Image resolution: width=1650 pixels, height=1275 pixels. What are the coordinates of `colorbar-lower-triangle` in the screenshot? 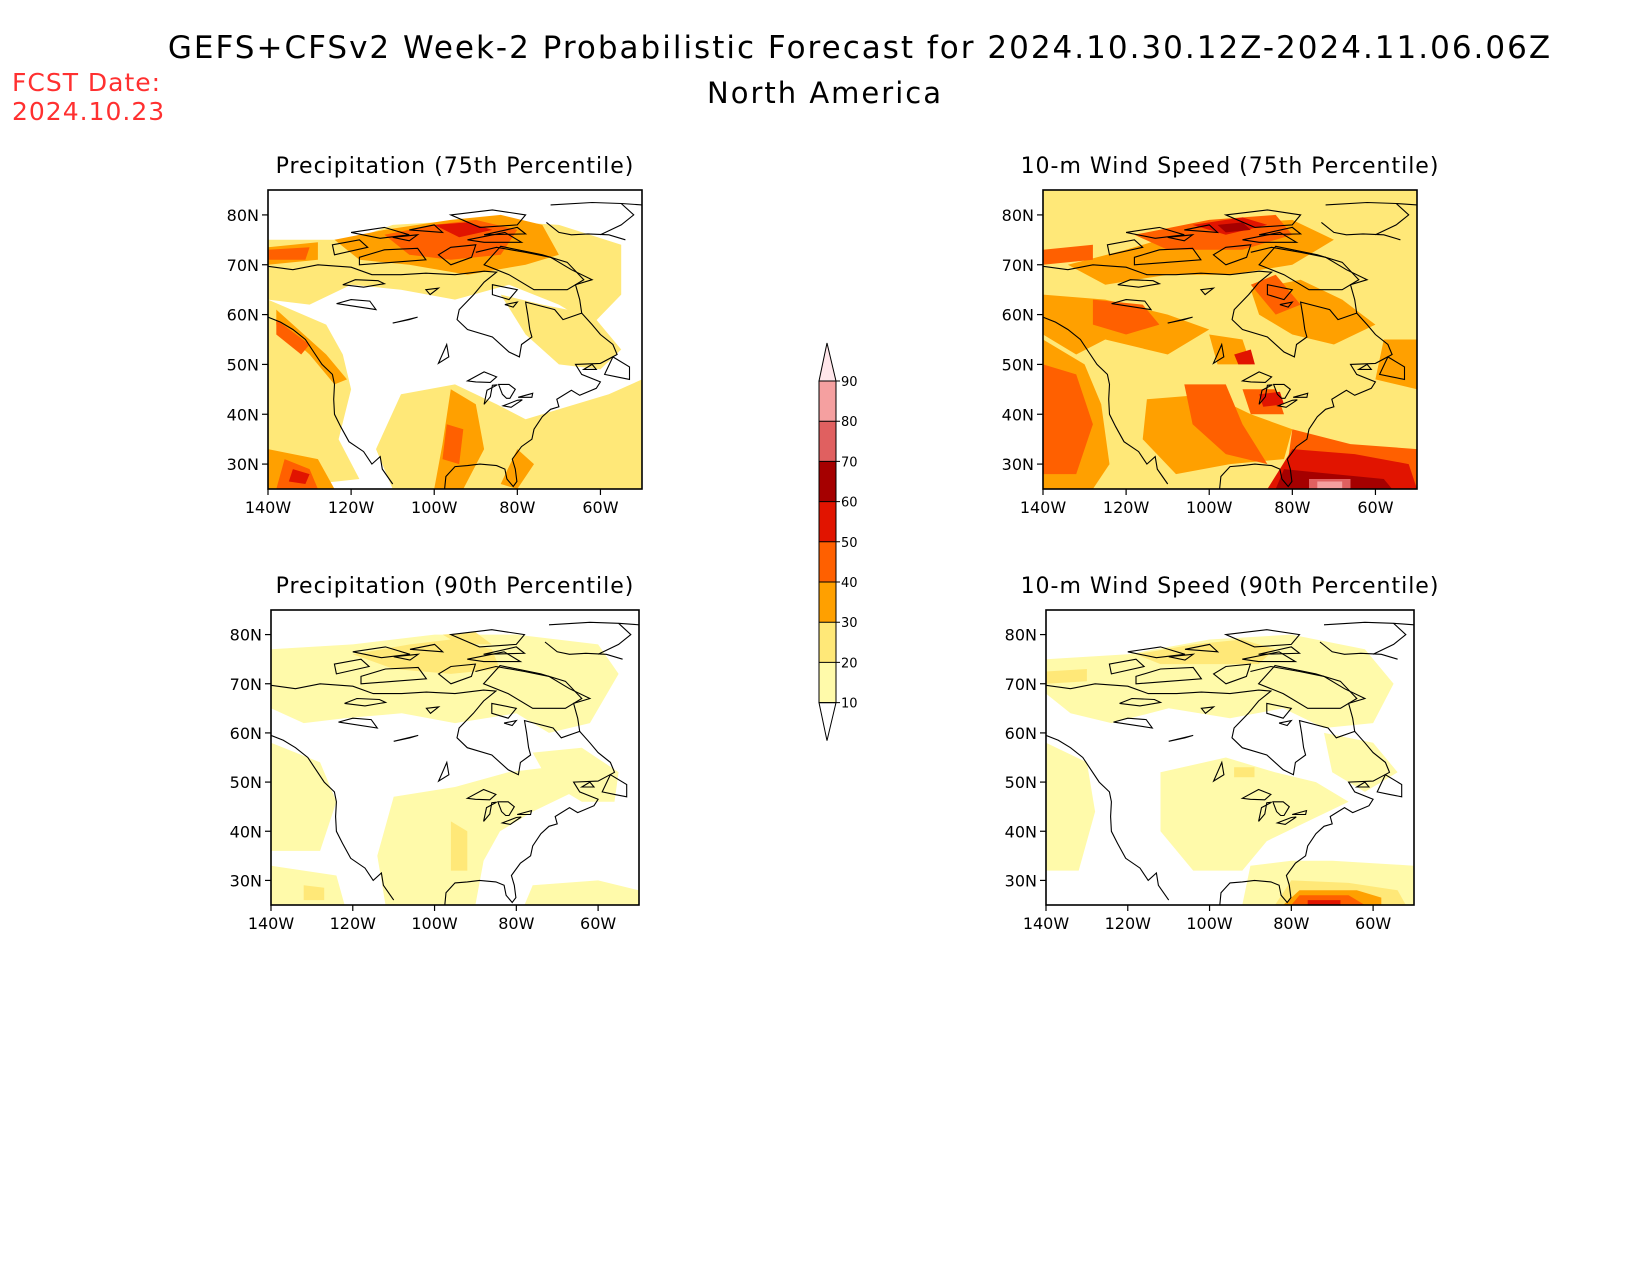 It's located at (827, 721).